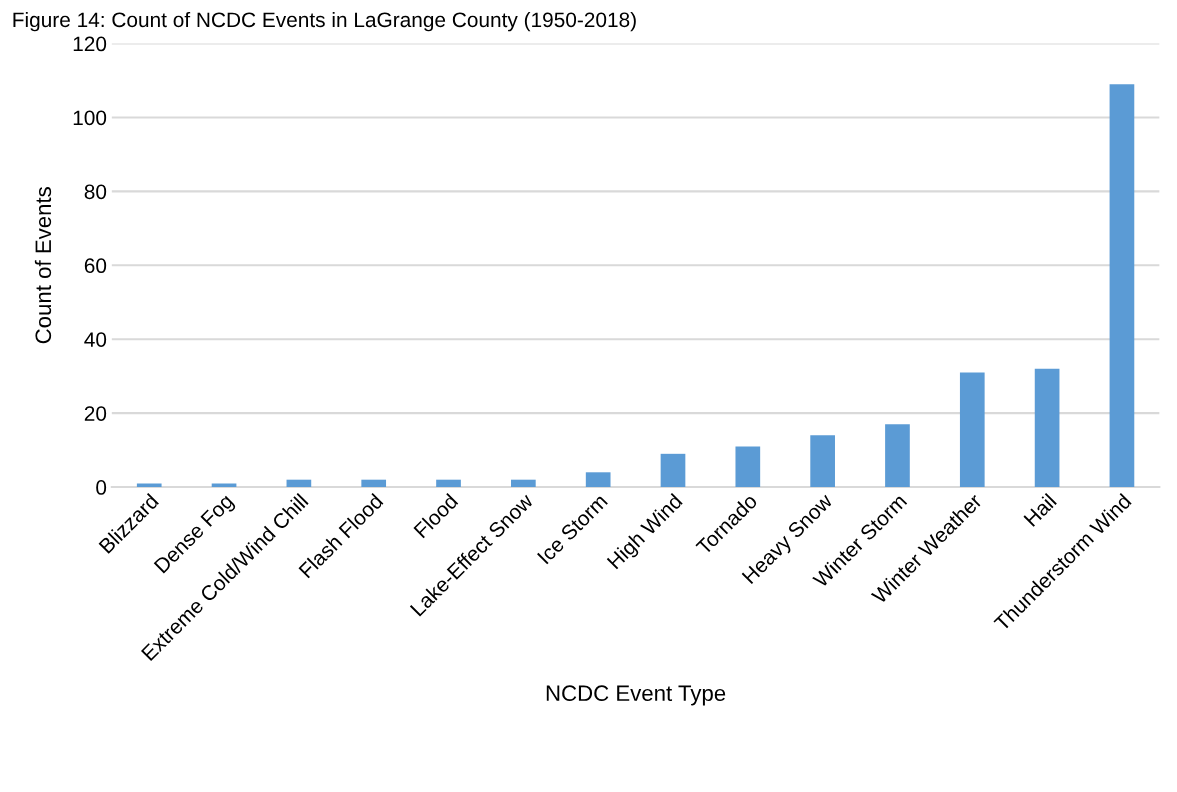 This screenshot has height=792, width=1177. What do you see at coordinates (95, 339) in the screenshot?
I see `y-tick-label: 40` at bounding box center [95, 339].